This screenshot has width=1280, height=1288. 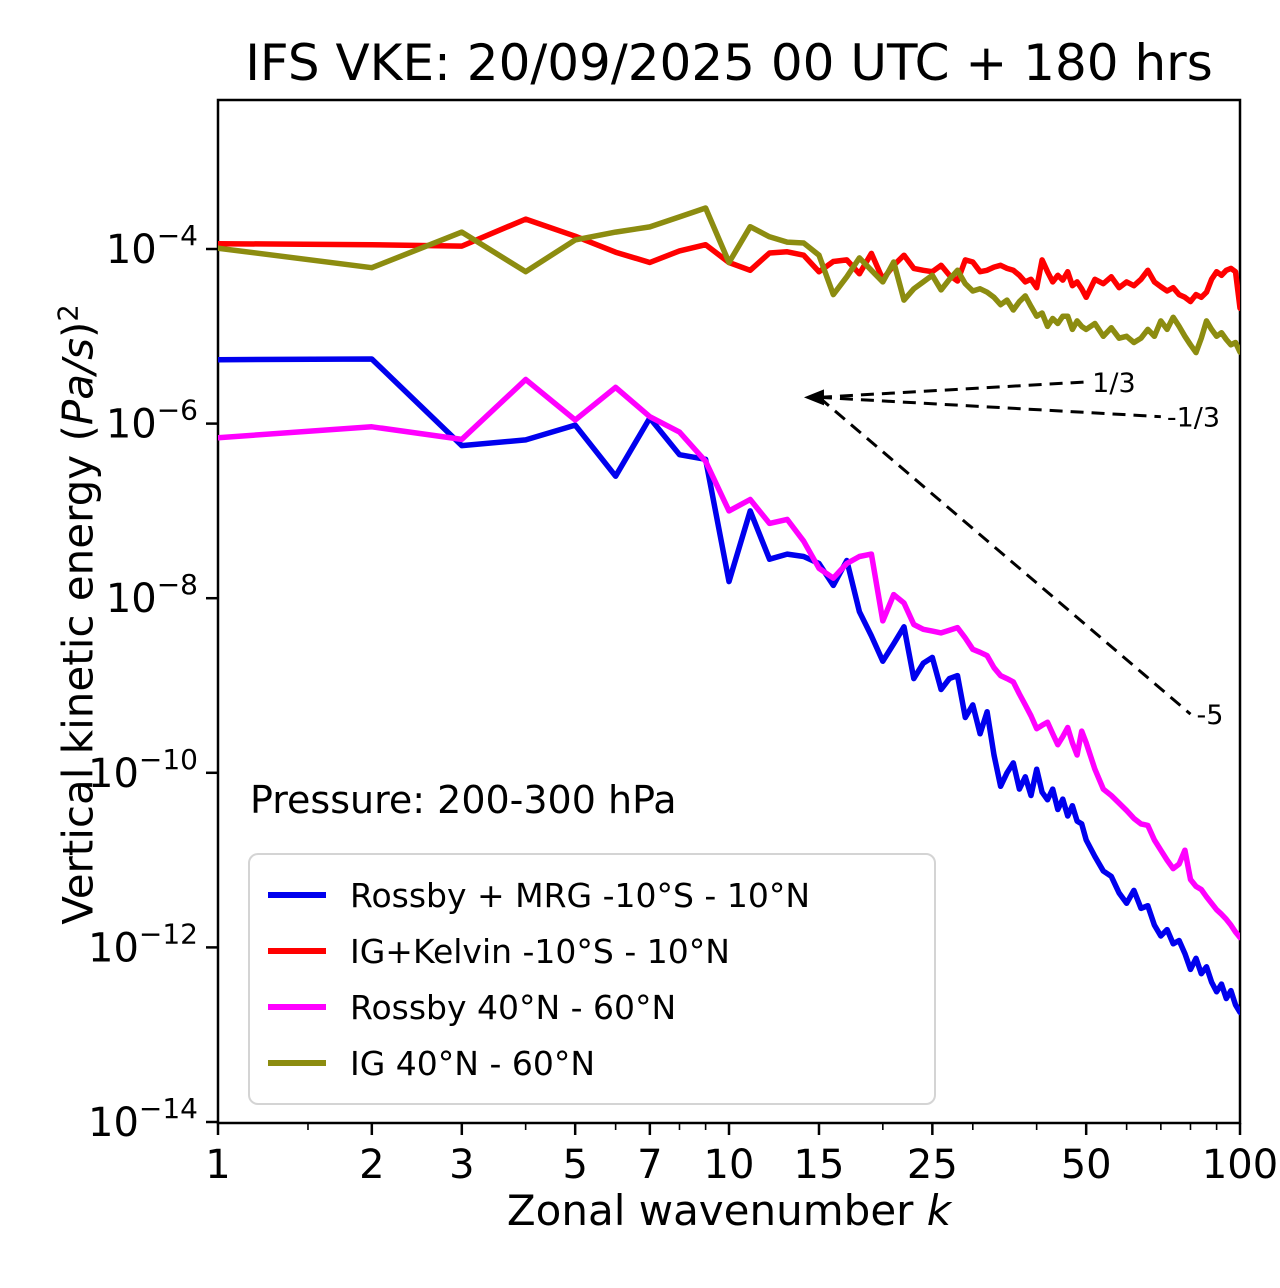 I want to click on x-tick-label: 100, so click(x=1240, y=1165).